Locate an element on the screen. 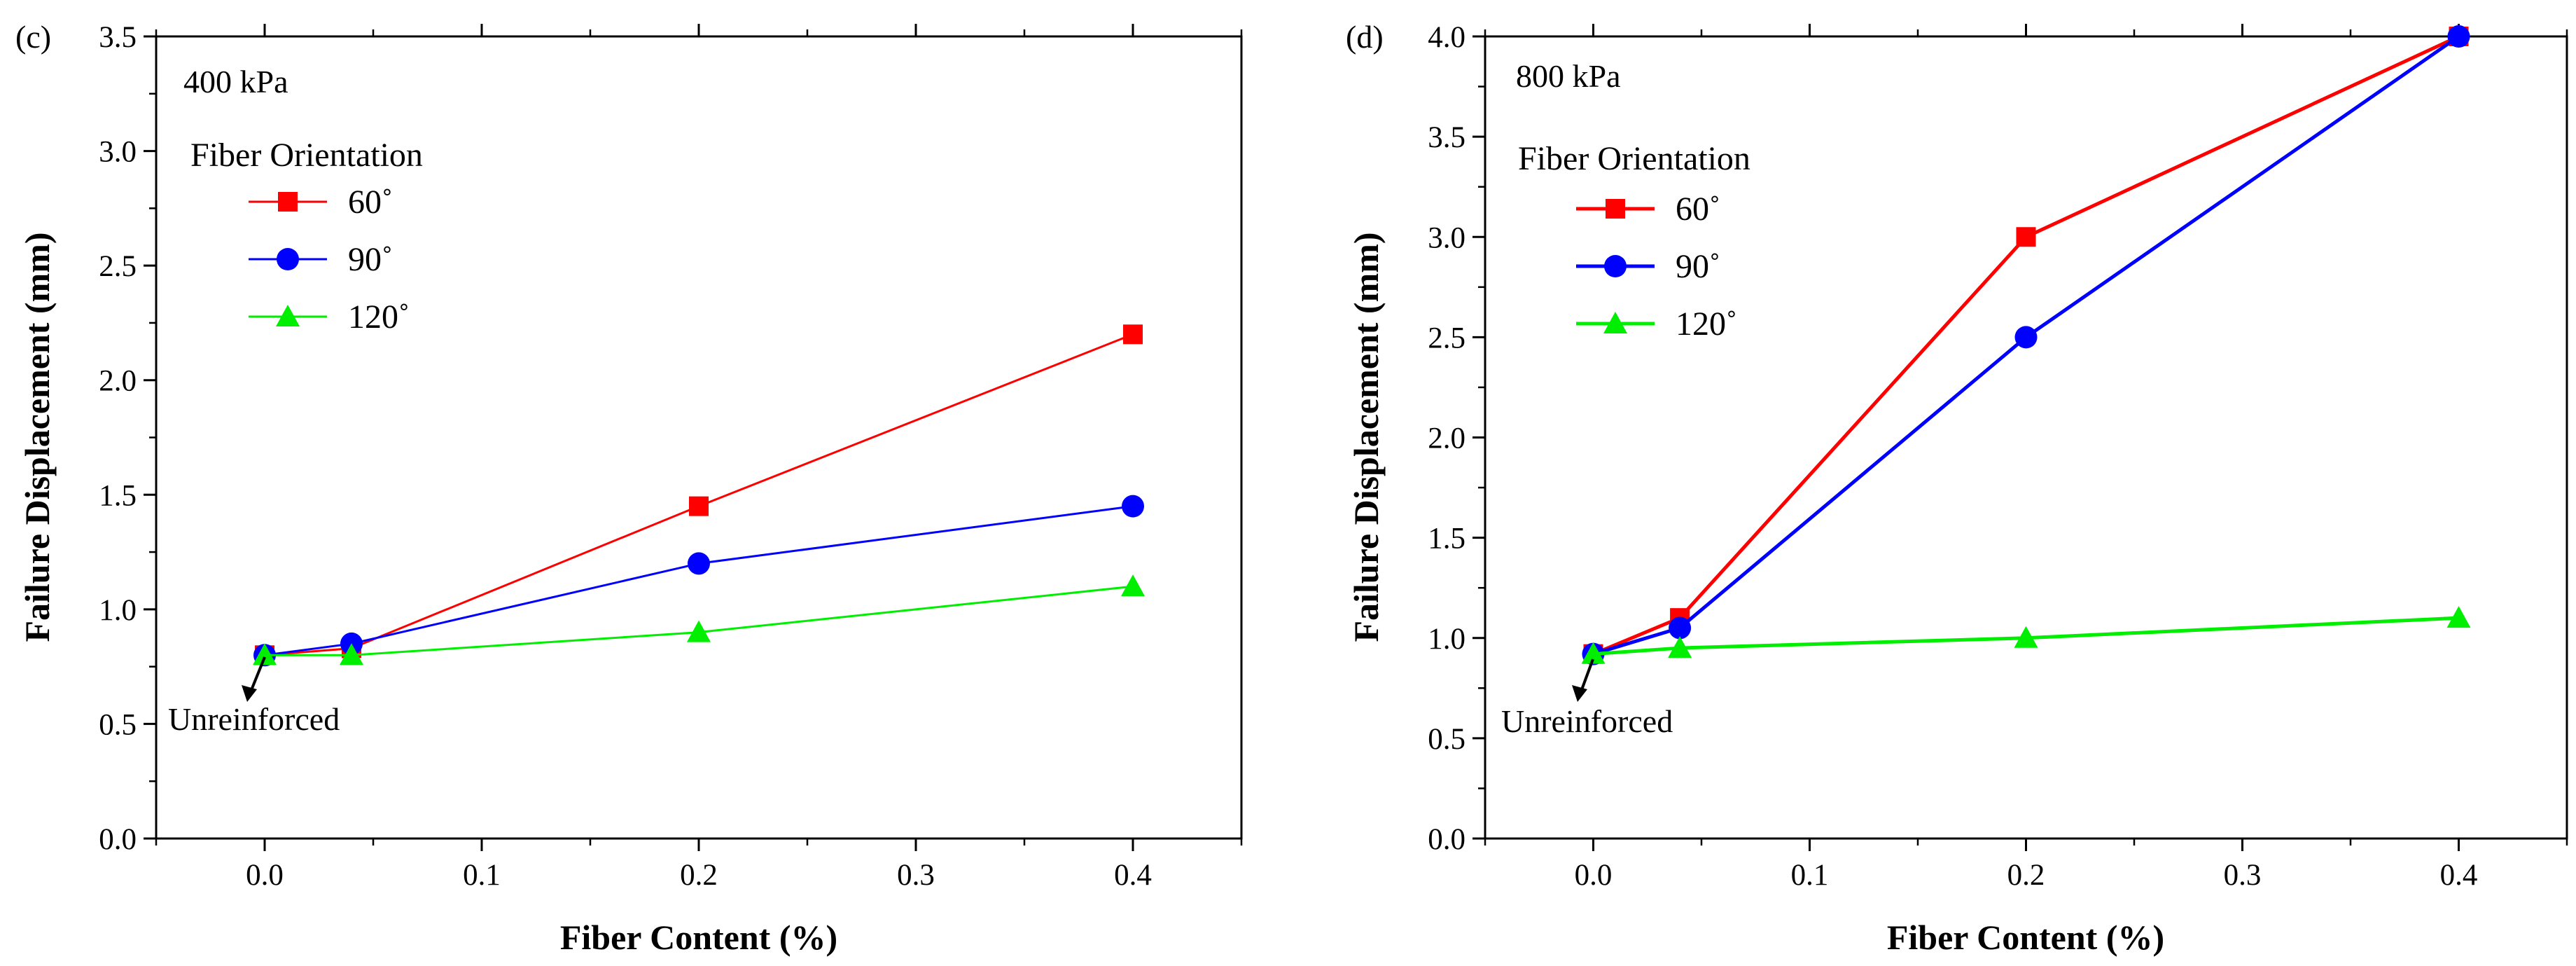 The width and height of the screenshot is (2576, 966). pressure-annotation: 400 kPa is located at coordinates (235, 81).